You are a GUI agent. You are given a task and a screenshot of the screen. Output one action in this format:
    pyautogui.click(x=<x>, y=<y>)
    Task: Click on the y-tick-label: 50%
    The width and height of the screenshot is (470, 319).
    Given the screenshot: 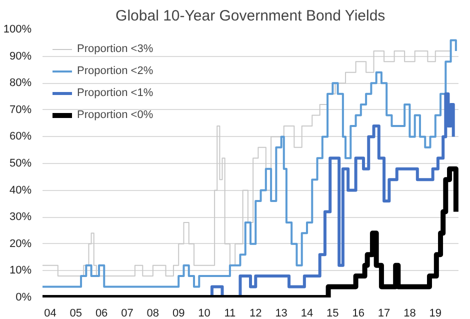 What is the action you would take?
    pyautogui.click(x=20, y=164)
    